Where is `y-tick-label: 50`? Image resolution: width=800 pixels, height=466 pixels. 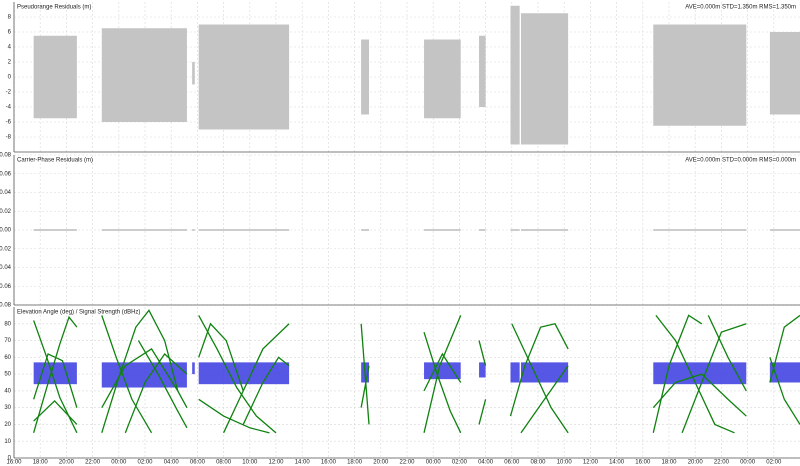
y-tick-label: 50 is located at coordinates (7, 375).